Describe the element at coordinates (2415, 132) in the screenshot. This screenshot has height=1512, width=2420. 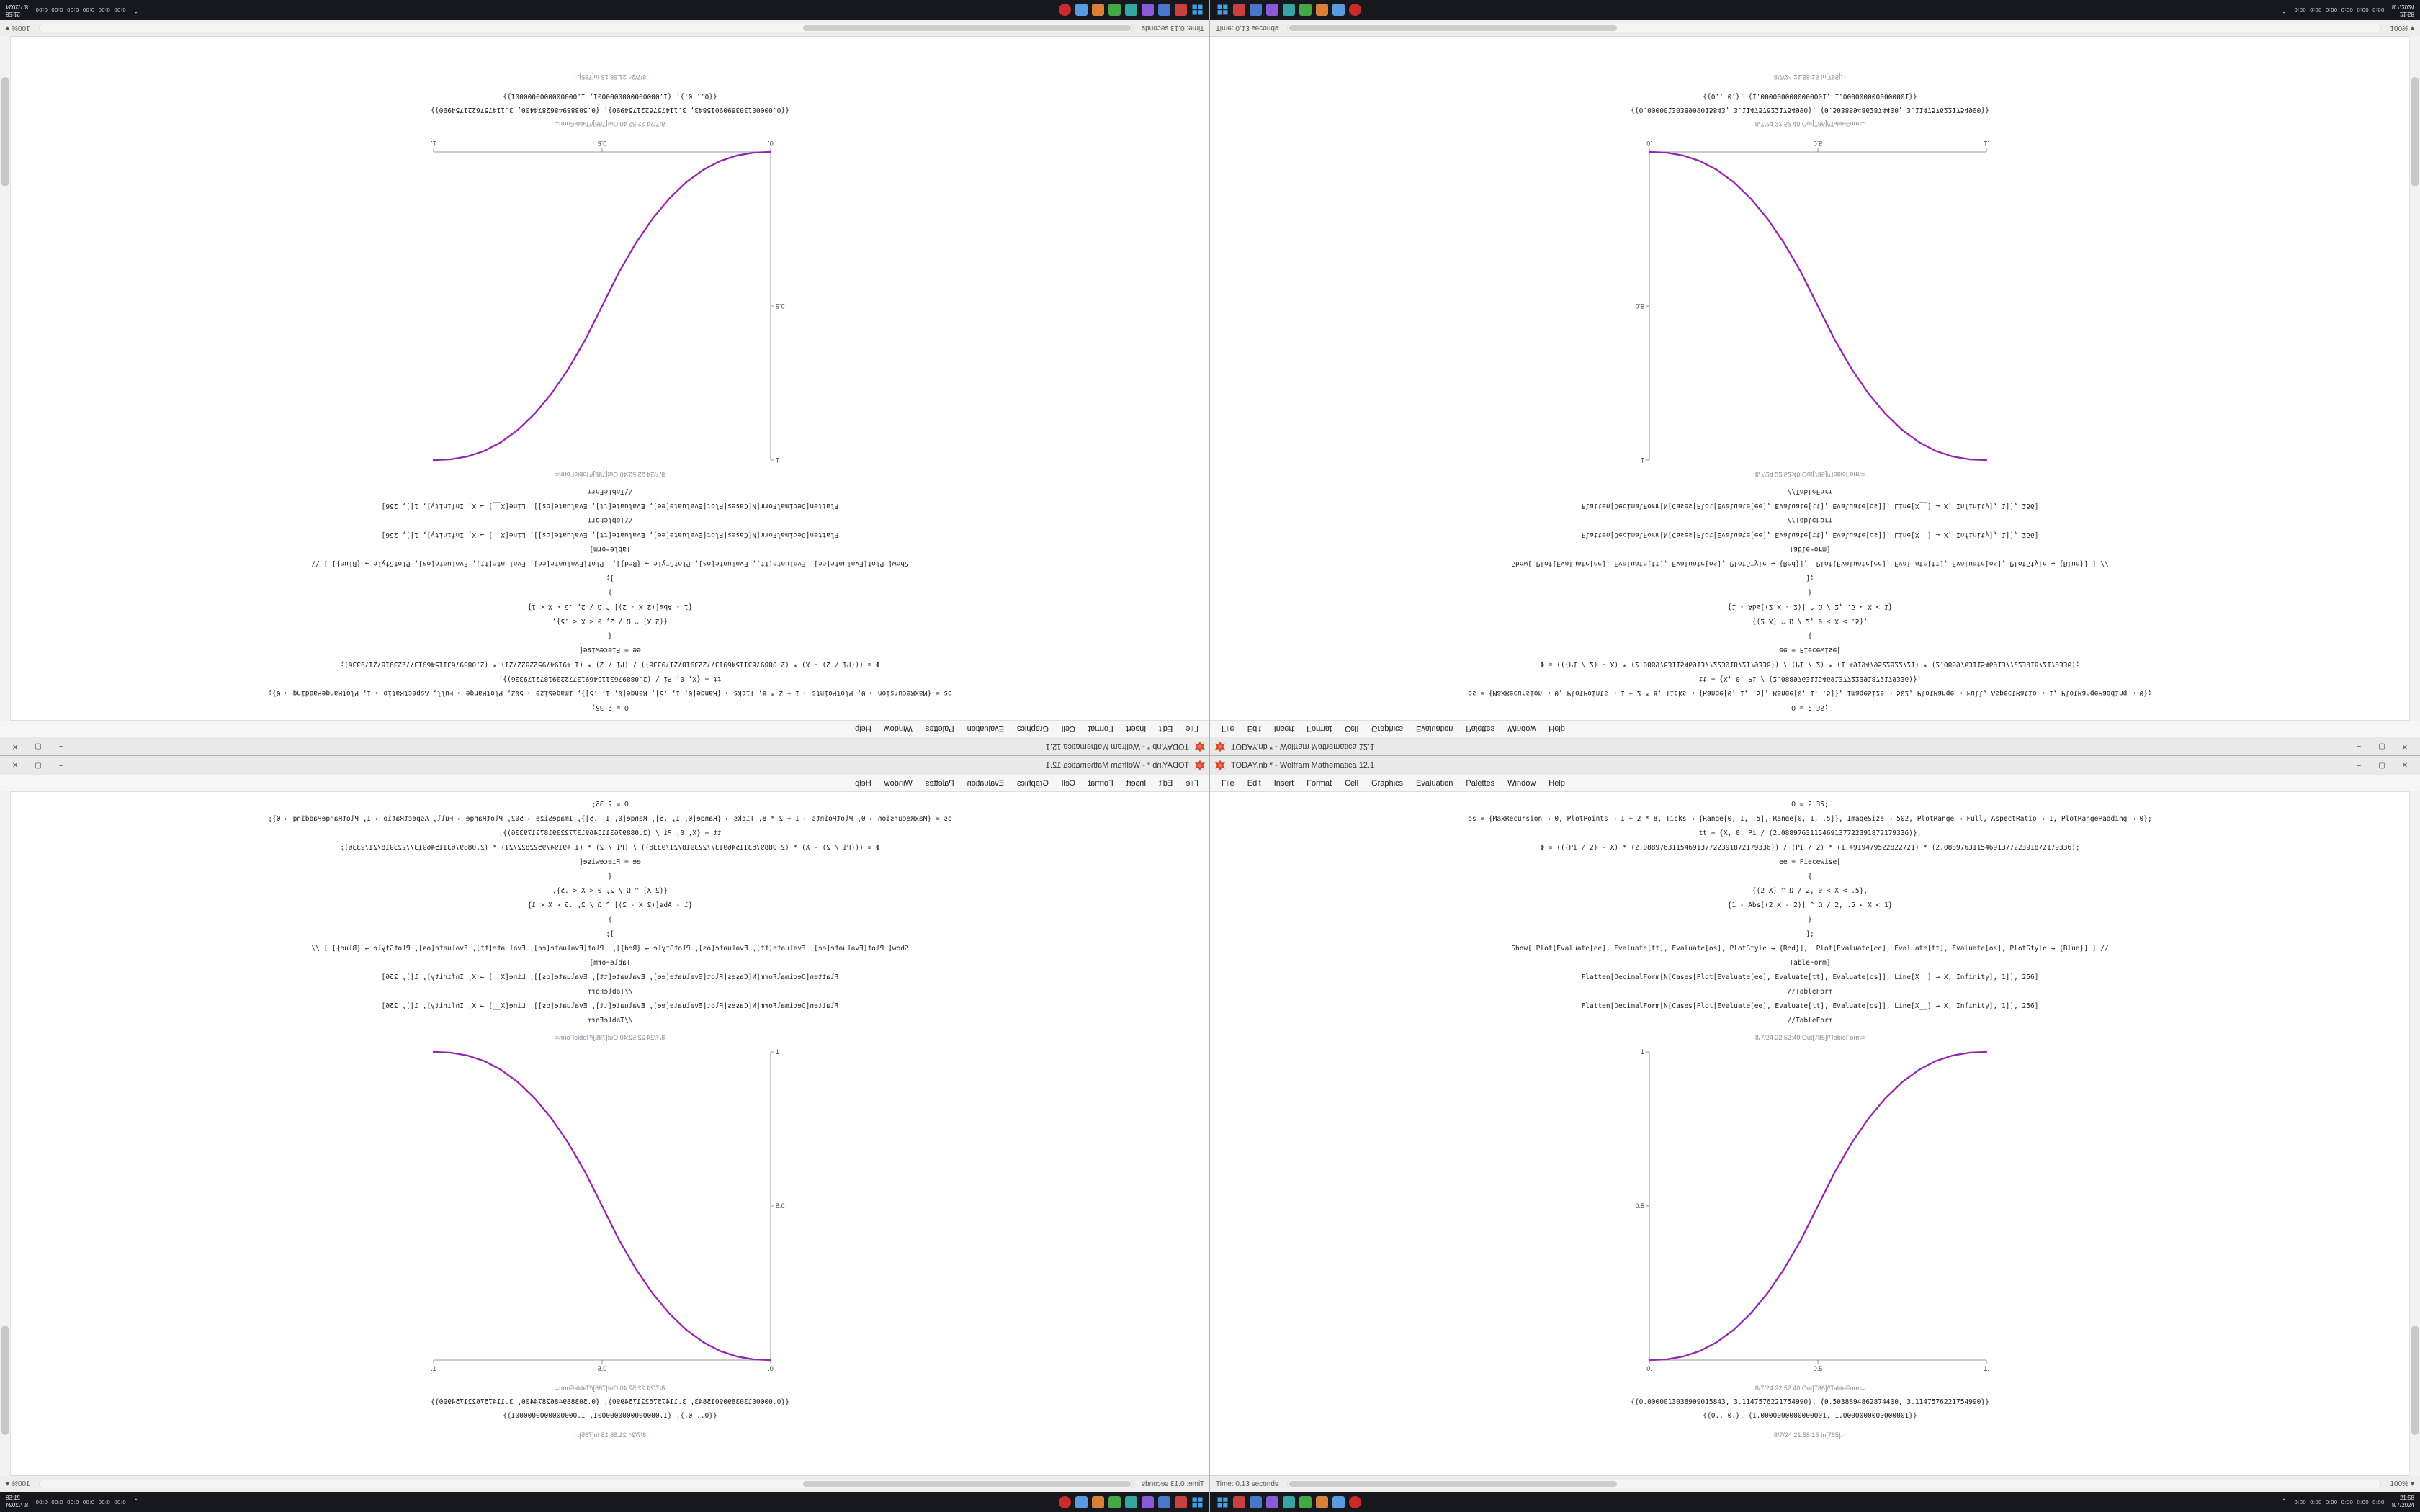
I see `scrollbar-thumb` at that location.